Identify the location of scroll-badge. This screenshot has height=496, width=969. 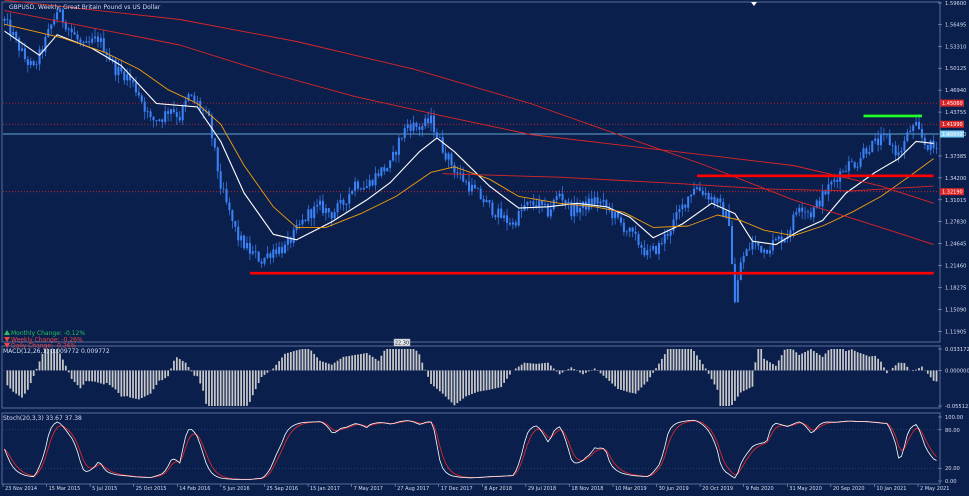
(402, 342).